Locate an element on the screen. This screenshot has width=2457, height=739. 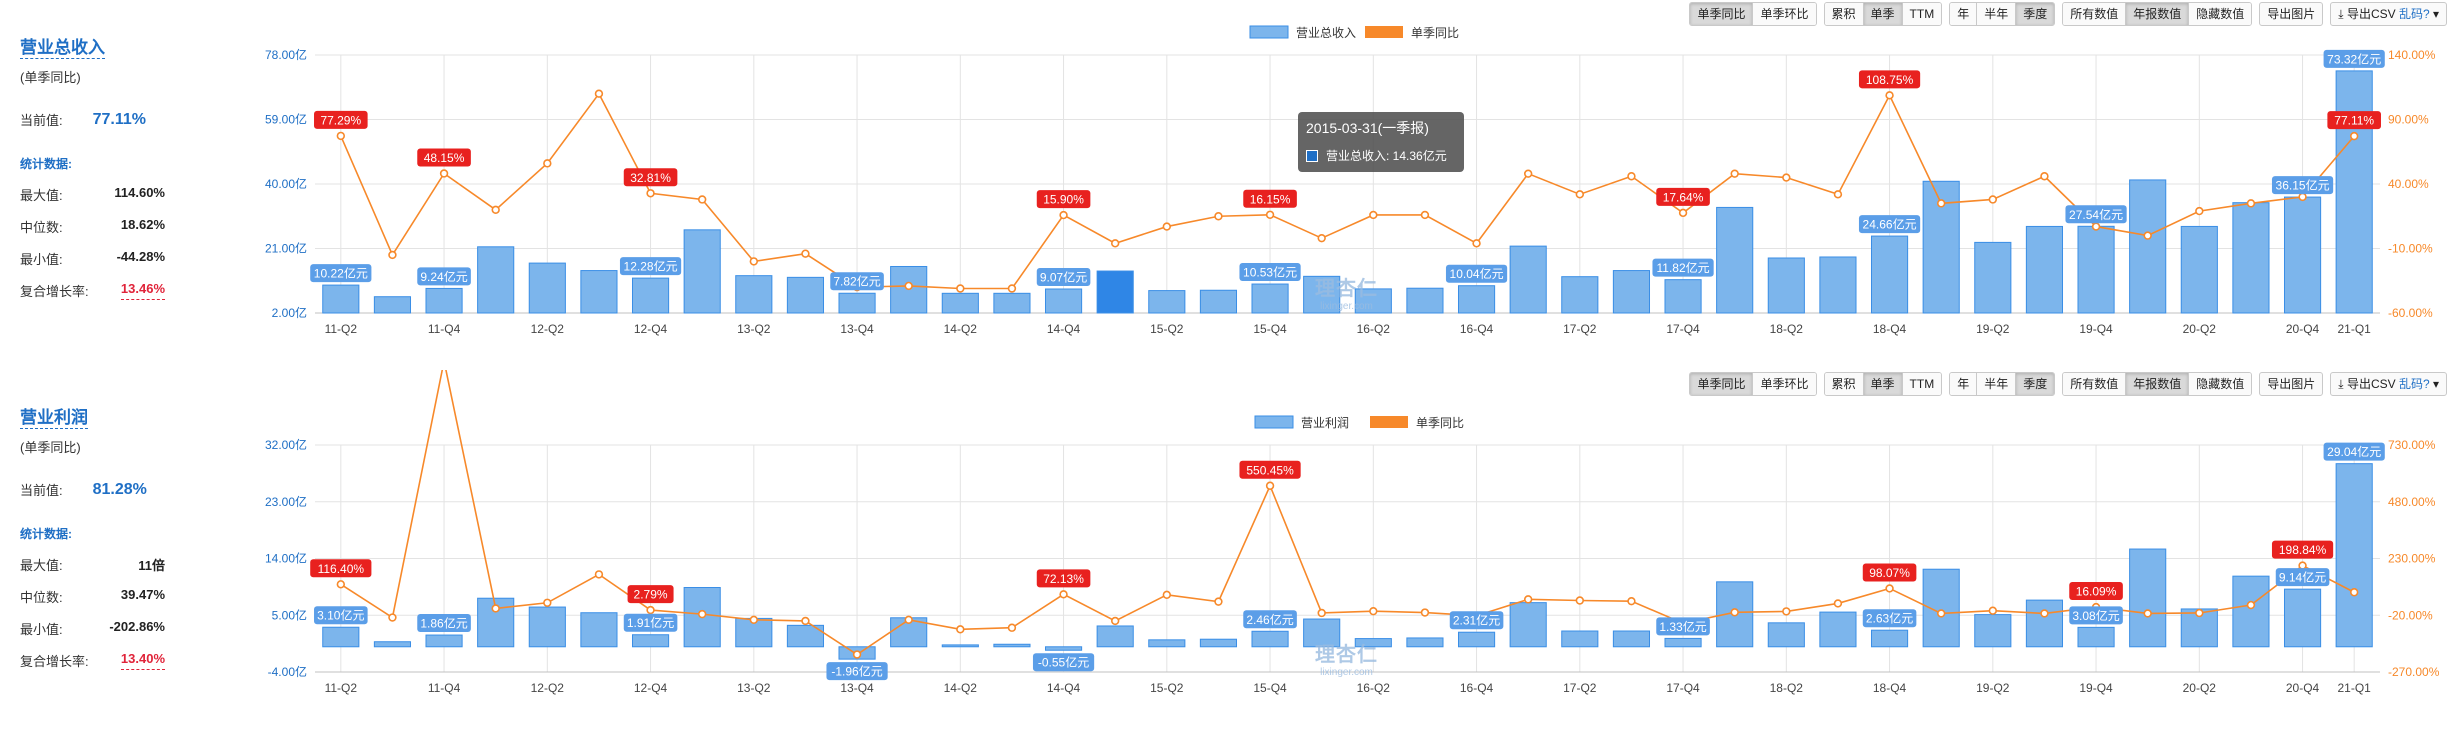
stat-value: 13.46% is located at coordinates (142, 290).